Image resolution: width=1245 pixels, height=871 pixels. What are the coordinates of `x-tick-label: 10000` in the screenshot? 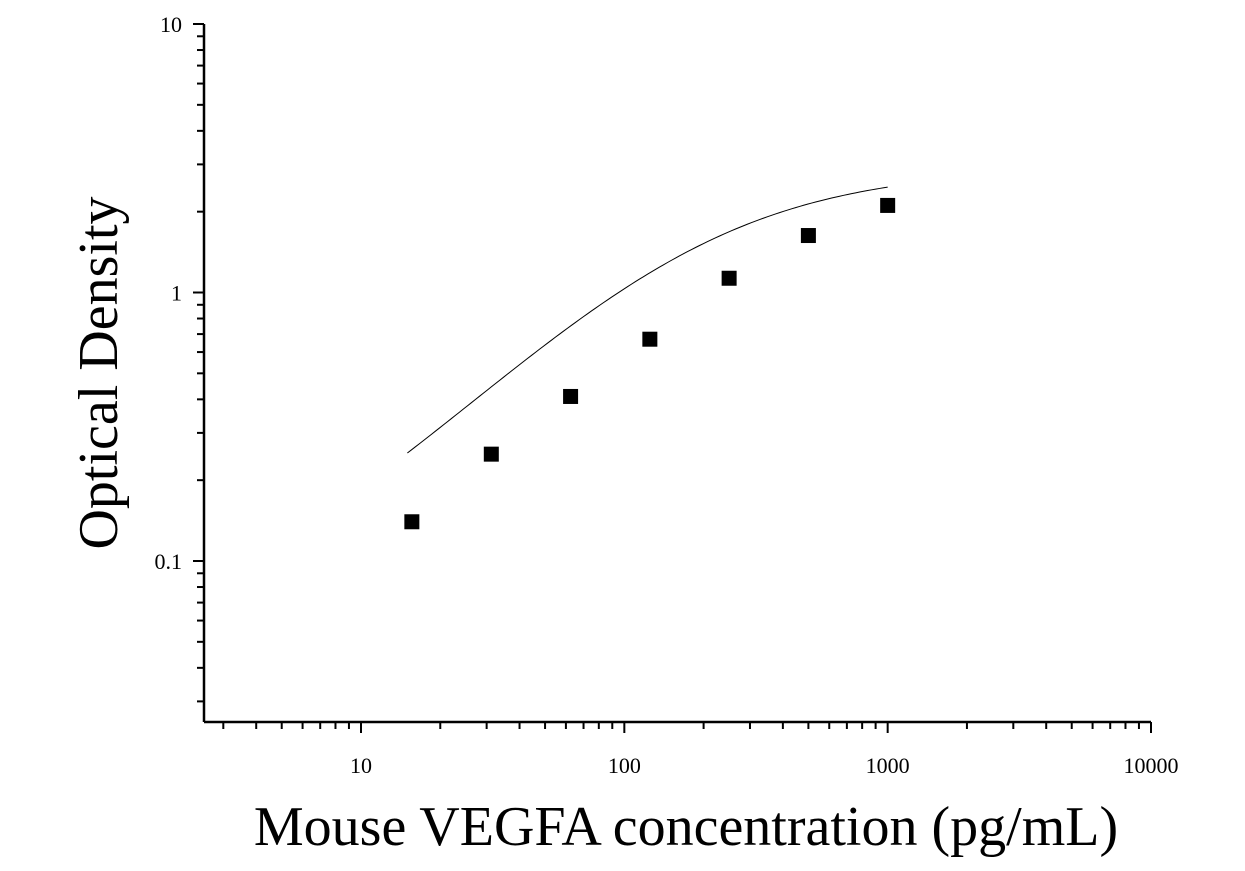 It's located at (1151, 765).